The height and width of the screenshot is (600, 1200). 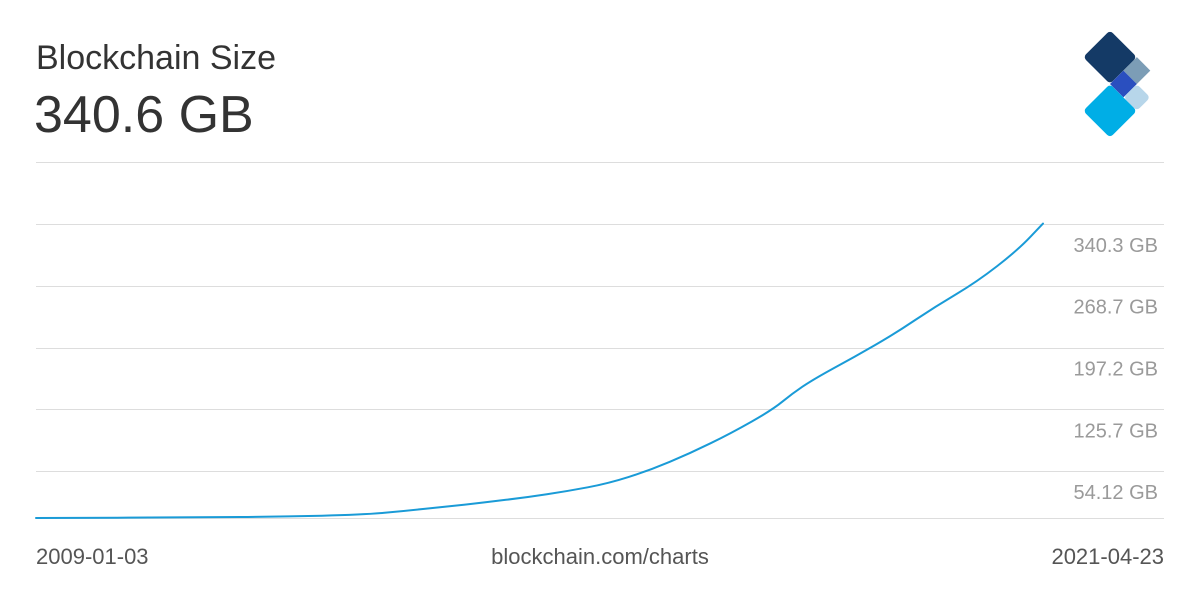 I want to click on logo-tile-navy, so click(x=1110, y=57).